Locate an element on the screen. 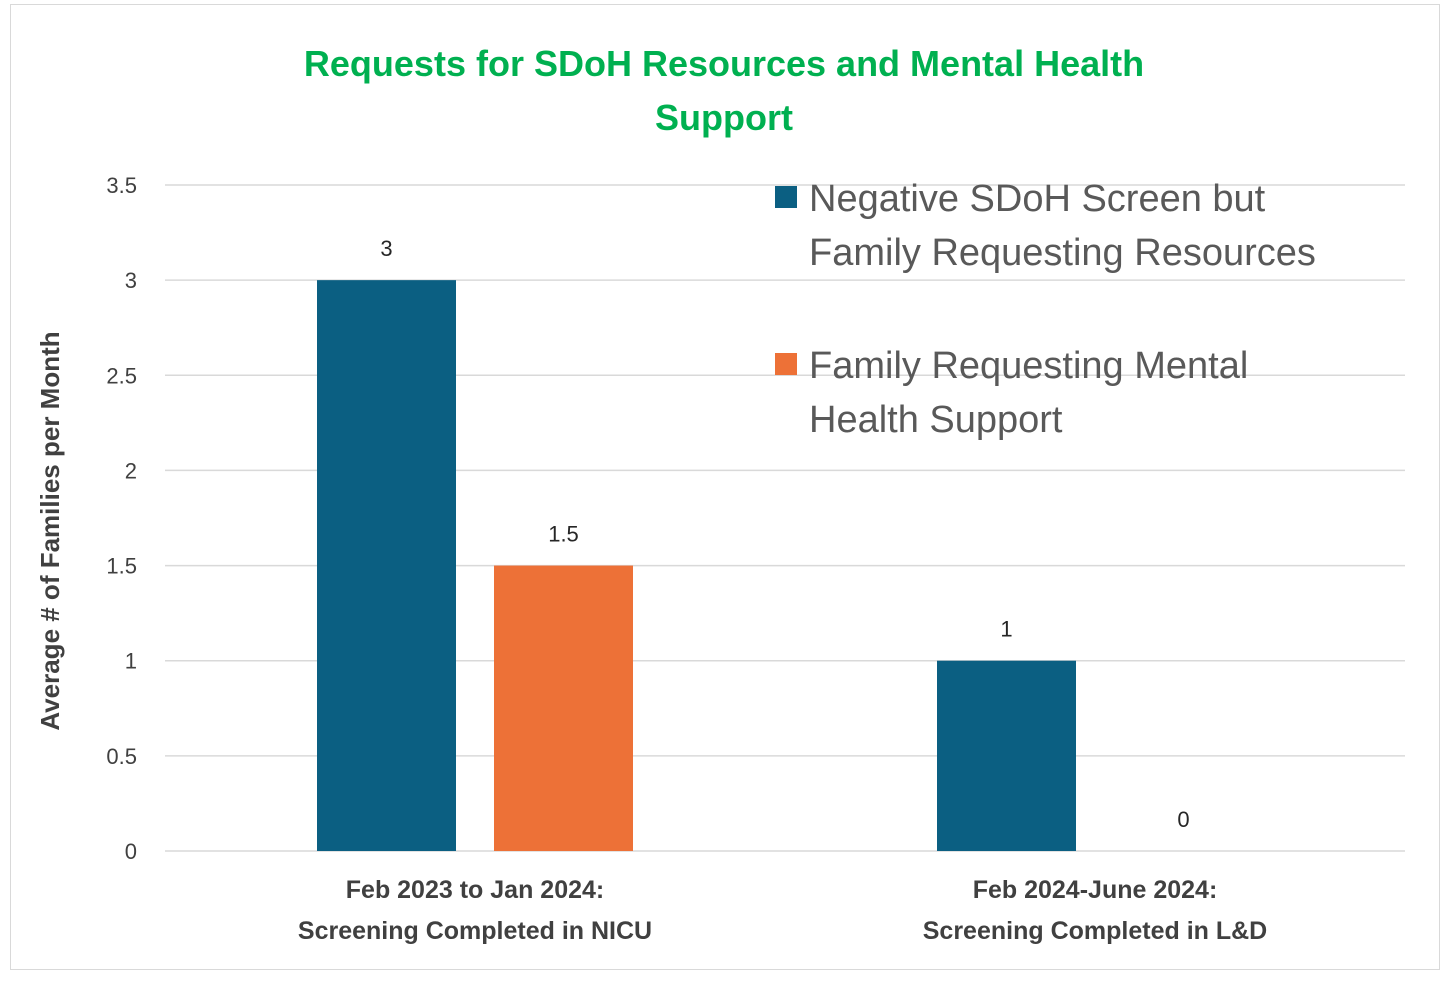 The width and height of the screenshot is (1450, 982). y-axis-label: Average # of Families per Month is located at coordinates (50, 530).